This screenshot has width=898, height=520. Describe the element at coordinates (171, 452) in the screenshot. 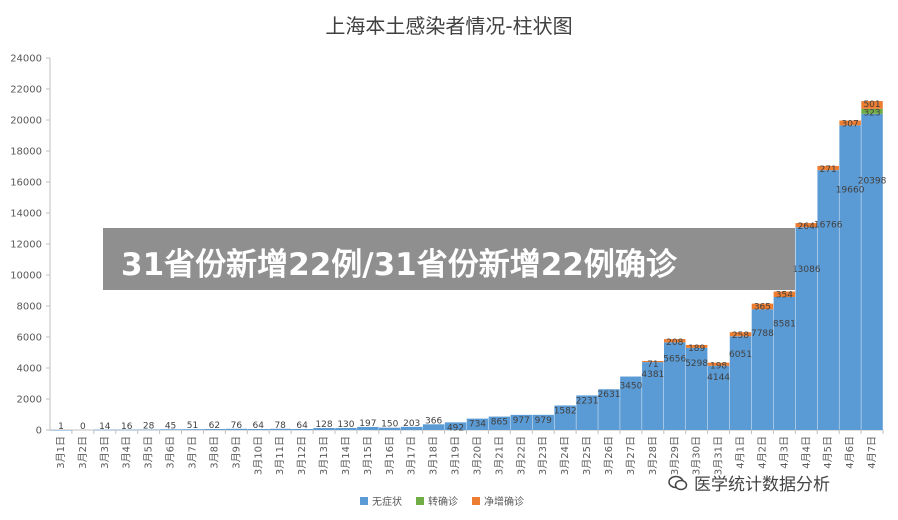

I see `x-tick-label: 3月6日` at that location.